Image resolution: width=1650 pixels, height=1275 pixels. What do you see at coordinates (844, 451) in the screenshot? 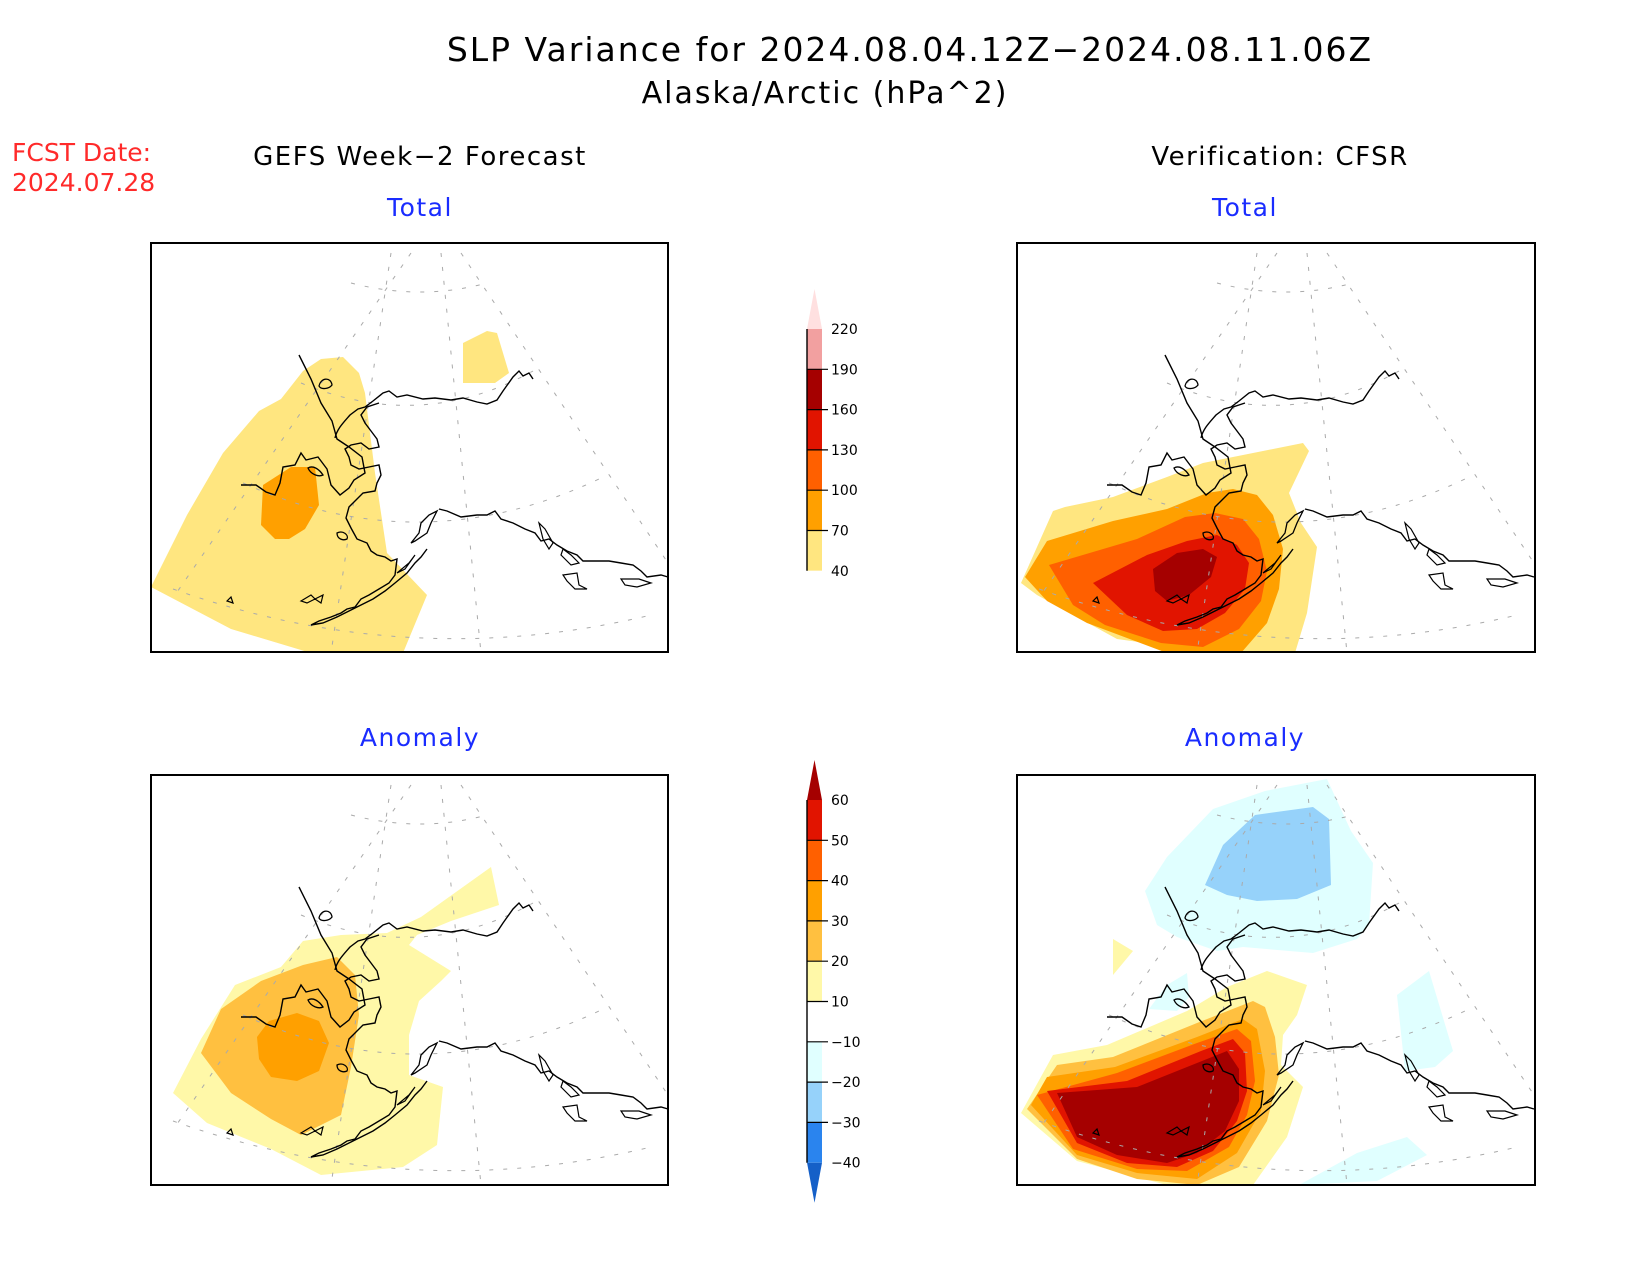
I see `colorbar-tick-label: 130` at bounding box center [844, 451].